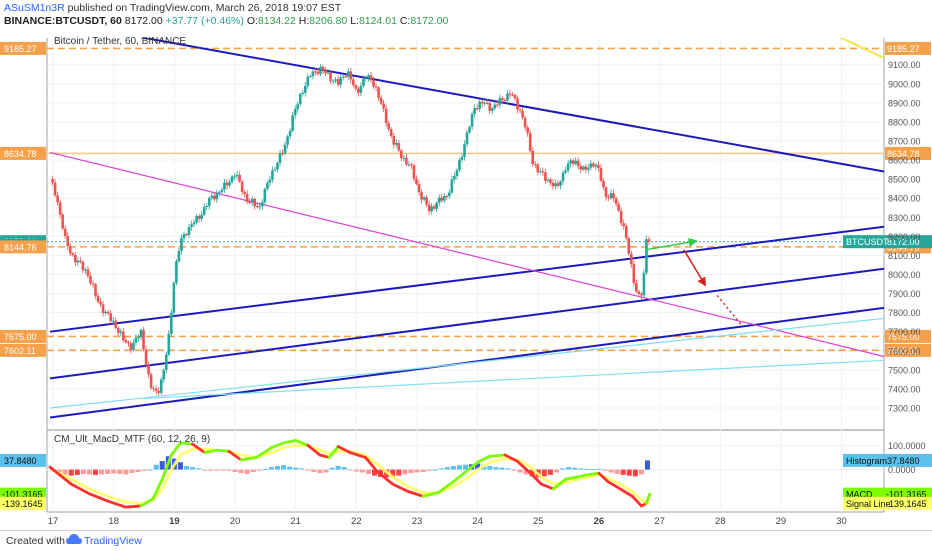  What do you see at coordinates (477, 521) in the screenshot?
I see `time-tick-label: 24` at bounding box center [477, 521].